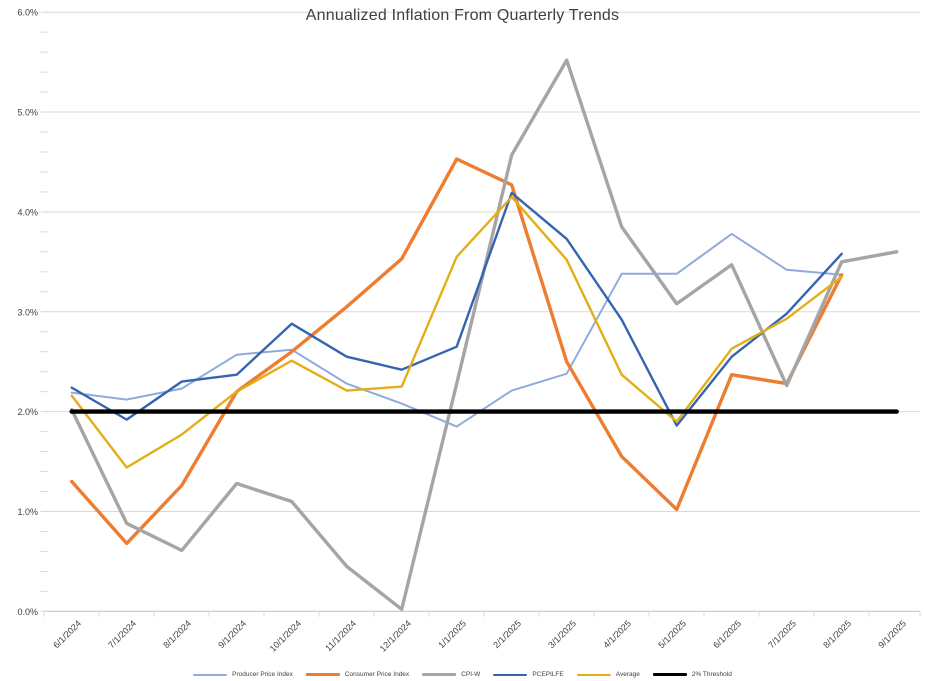  What do you see at coordinates (711, 674) in the screenshot?
I see `legend-label-2-threshold: 2% Threshold` at bounding box center [711, 674].